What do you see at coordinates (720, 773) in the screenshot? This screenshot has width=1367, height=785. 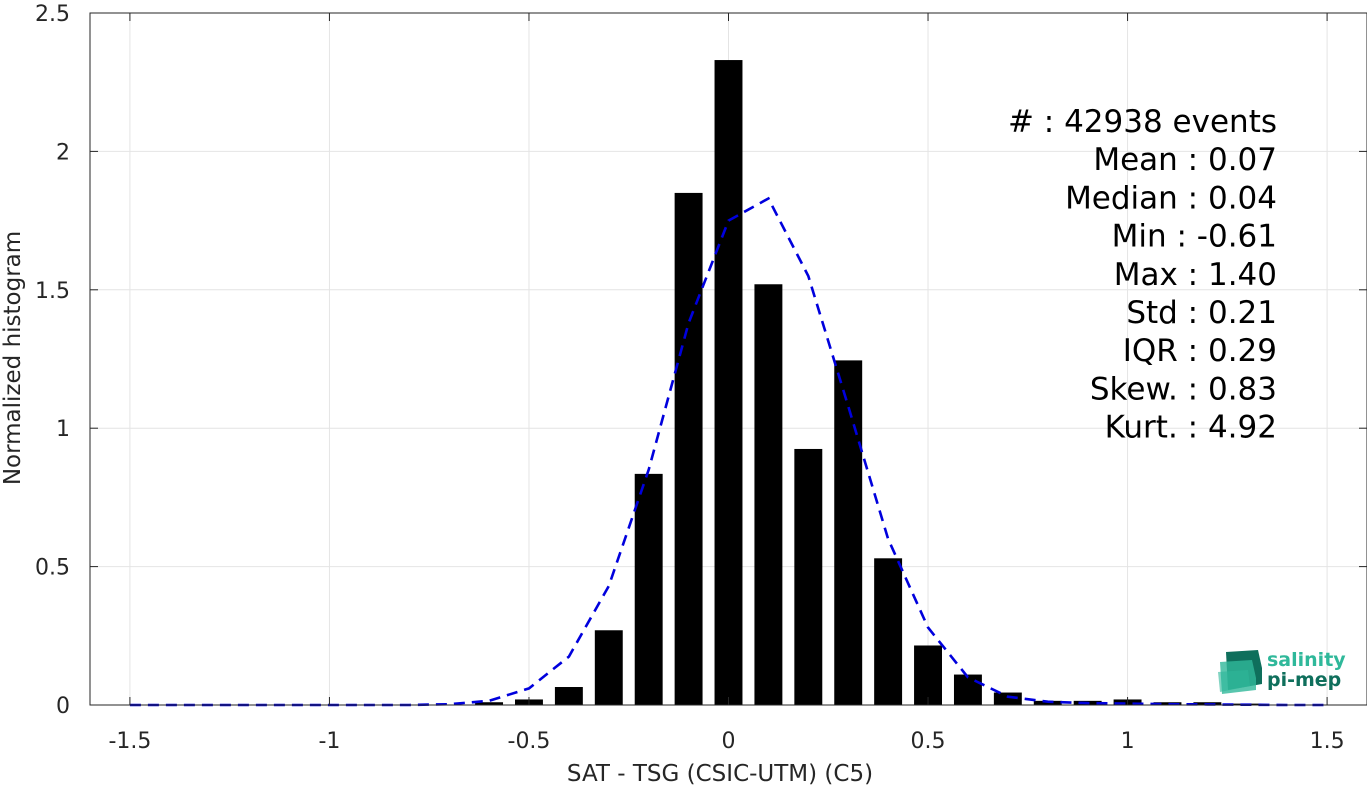 I see `x-axis-label: SAT - TSG (CSIC-UTM) (C5)` at bounding box center [720, 773].